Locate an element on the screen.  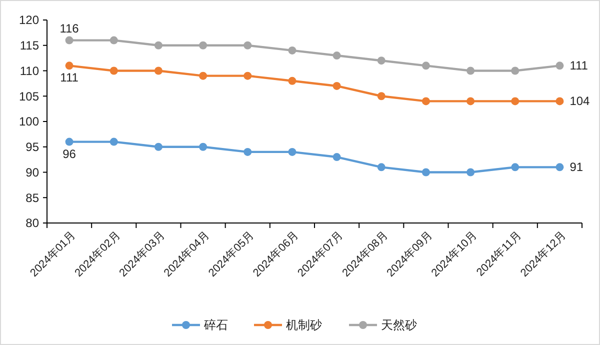
y-tick-label: 80 is located at coordinates (33, 223).